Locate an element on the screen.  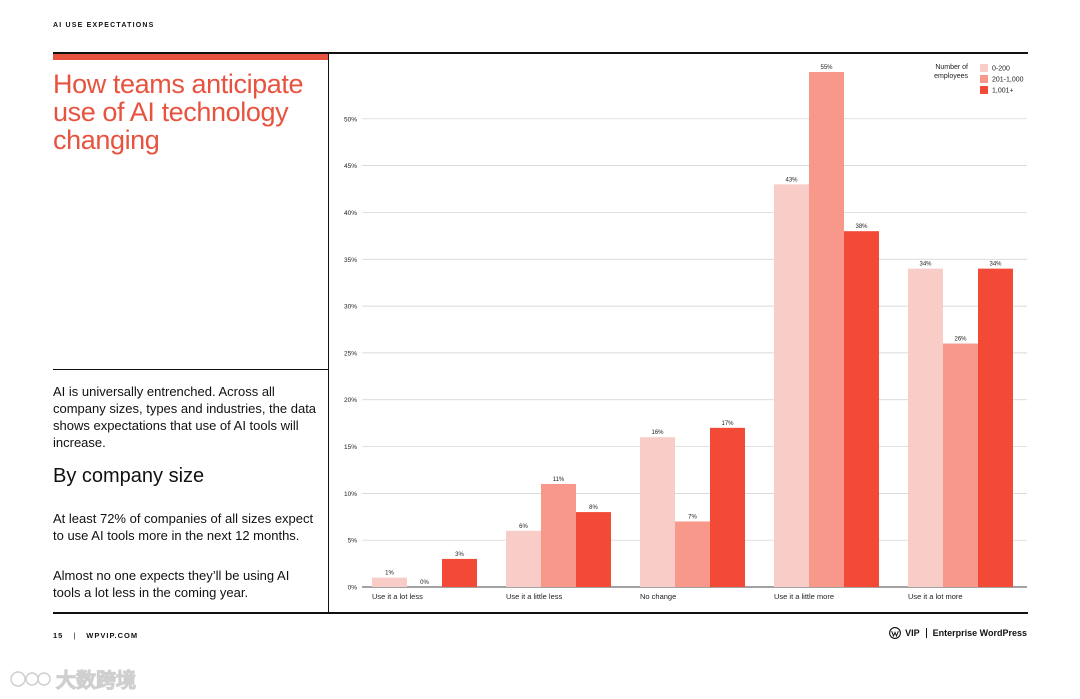
x-tick-label: Use it a lot more is located at coordinates (935, 596).